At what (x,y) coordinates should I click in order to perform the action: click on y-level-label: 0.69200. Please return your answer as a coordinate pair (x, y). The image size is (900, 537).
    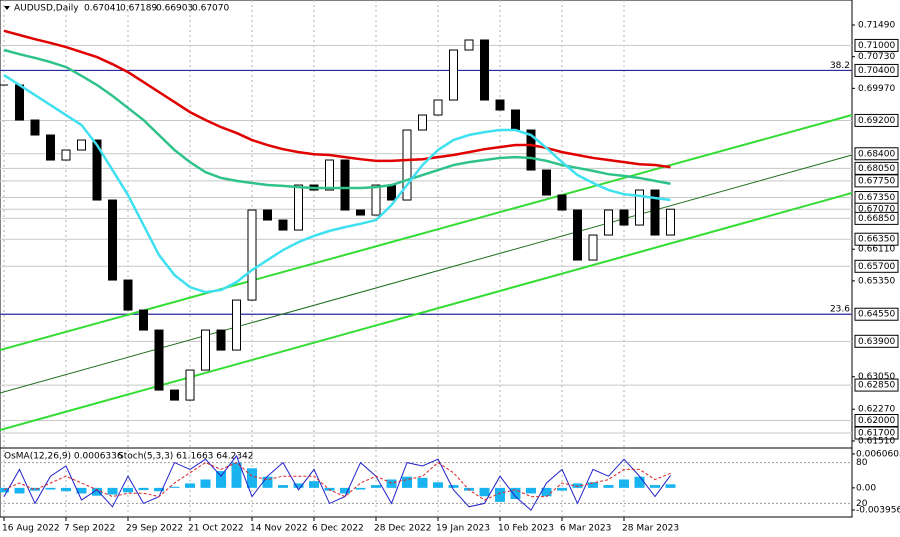
    Looking at the image, I should click on (876, 121).